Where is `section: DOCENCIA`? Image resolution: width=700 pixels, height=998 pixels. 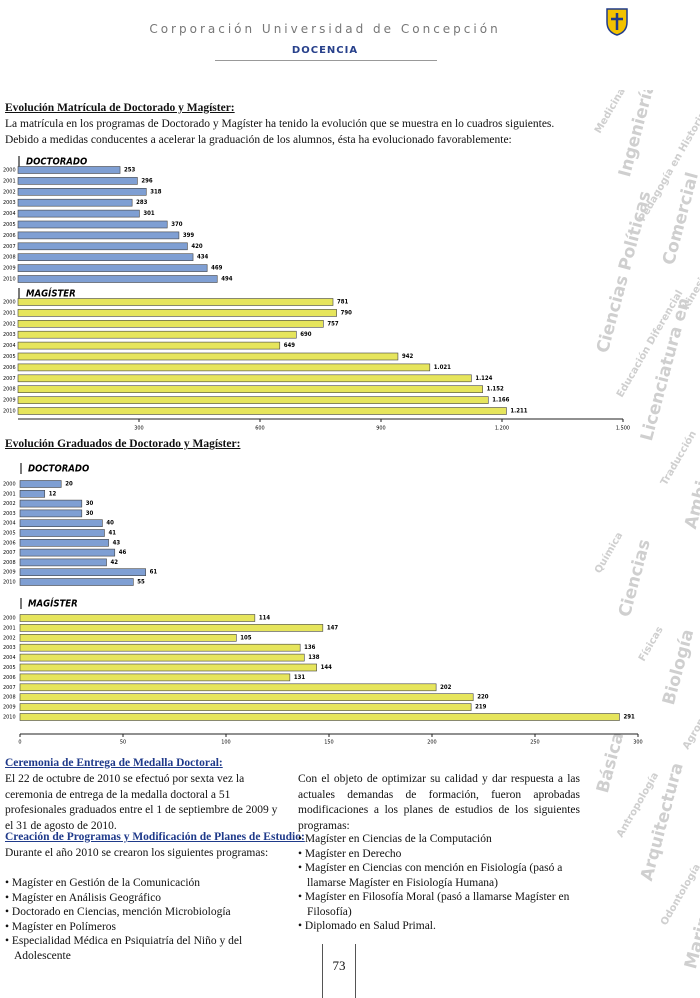
section: DOCENCIA is located at coordinates (325, 50).